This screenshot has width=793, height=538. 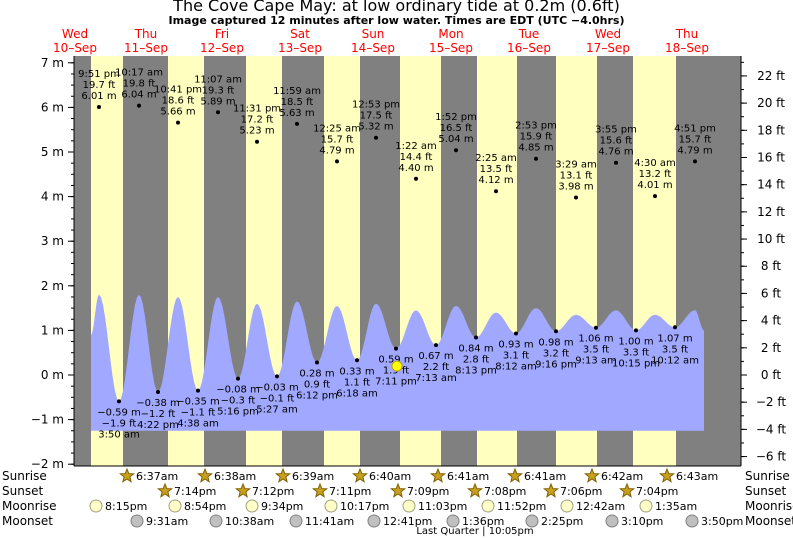 I want to click on high-tide-time: 9:51 pm, so click(x=99, y=74).